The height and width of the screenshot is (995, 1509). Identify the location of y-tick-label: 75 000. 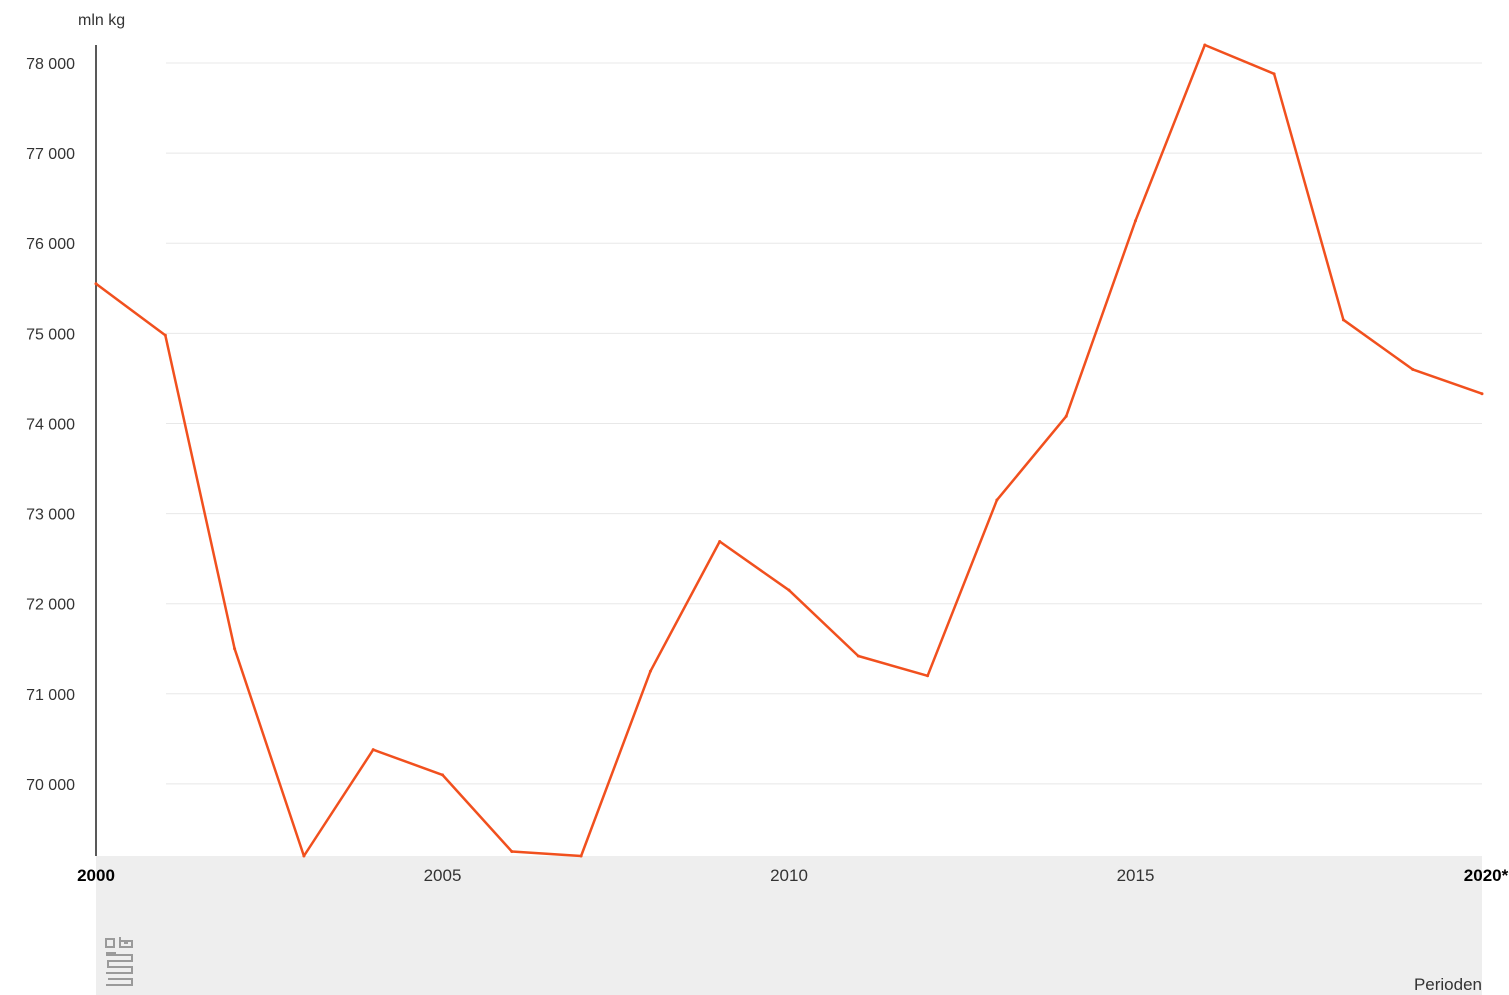
(50, 334).